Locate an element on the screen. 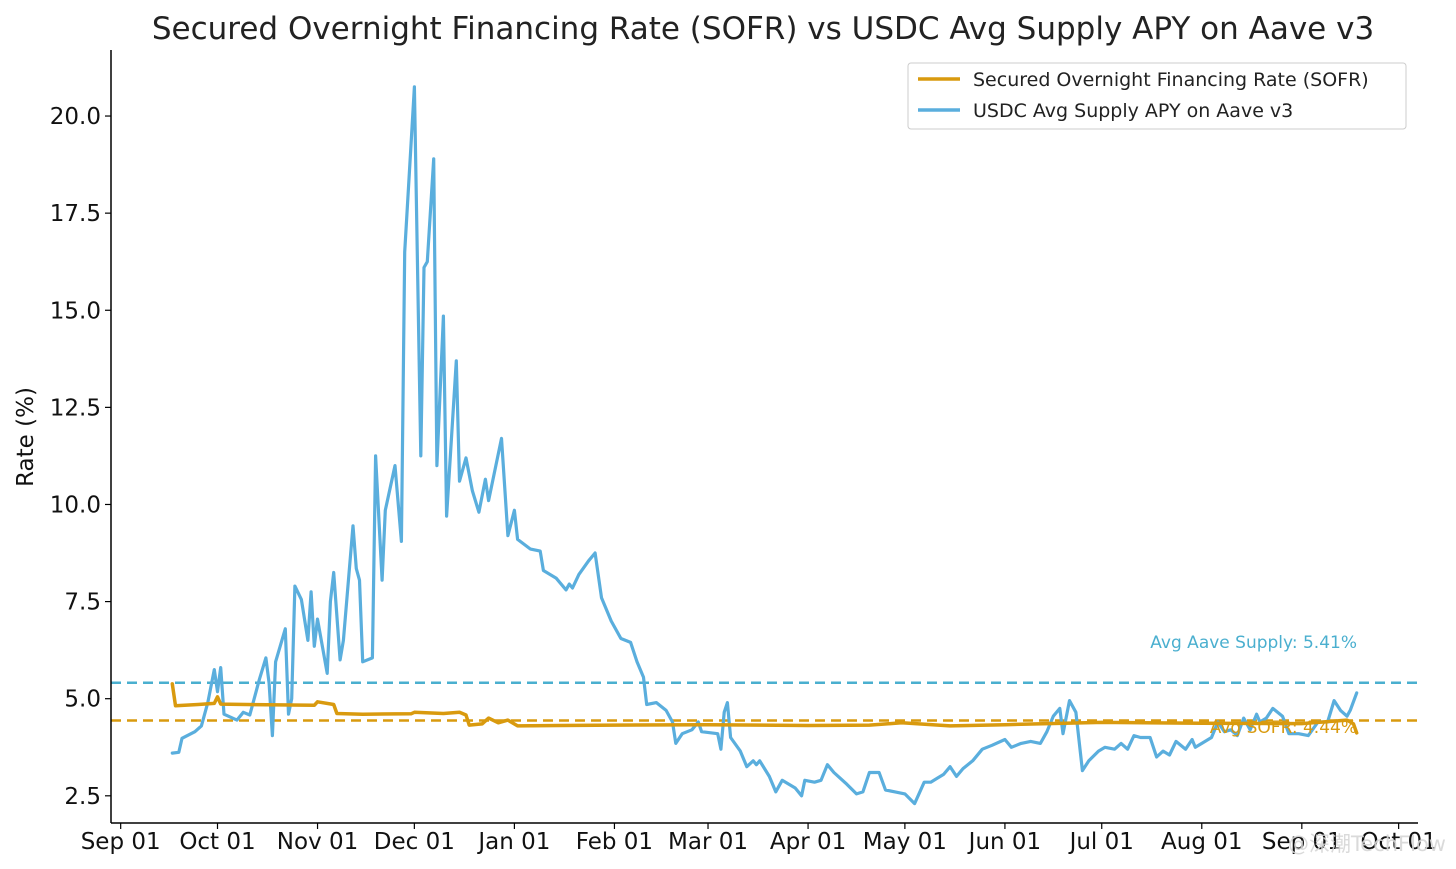 Image resolution: width=1456 pixels, height=869 pixels. x-tick-label: Apr 01 is located at coordinates (808, 842).